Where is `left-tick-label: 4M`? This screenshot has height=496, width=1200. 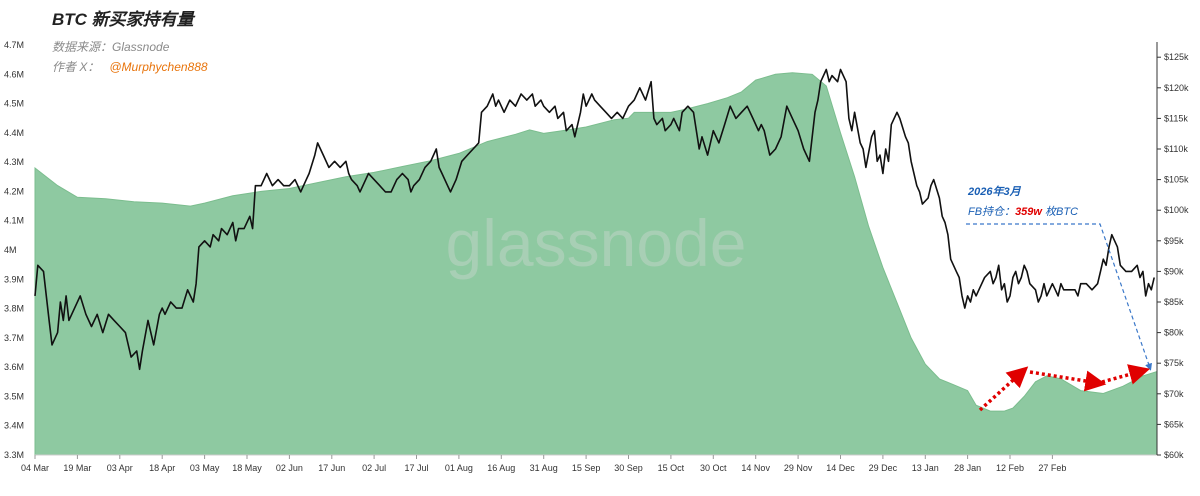
left-tick-label: 4M is located at coordinates (10, 250).